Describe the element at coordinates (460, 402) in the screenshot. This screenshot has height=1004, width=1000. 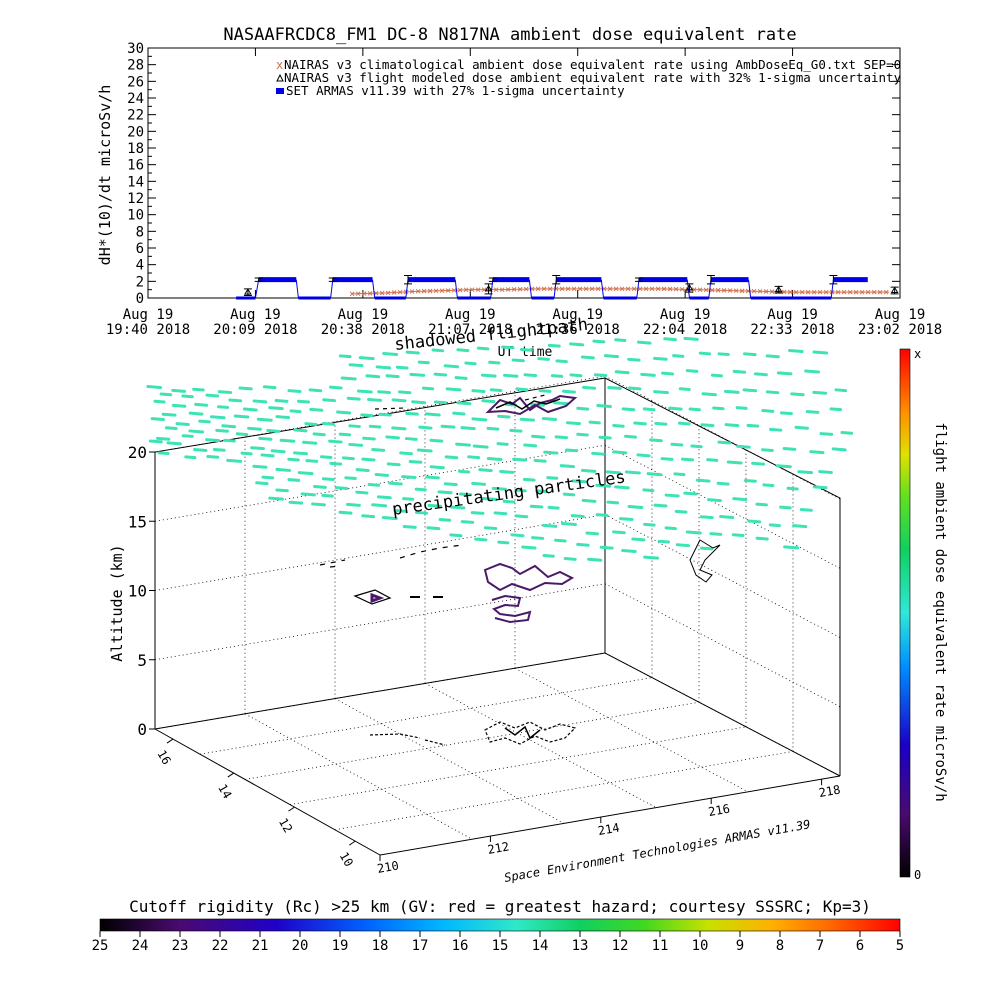
I see `path-top-dash` at that location.